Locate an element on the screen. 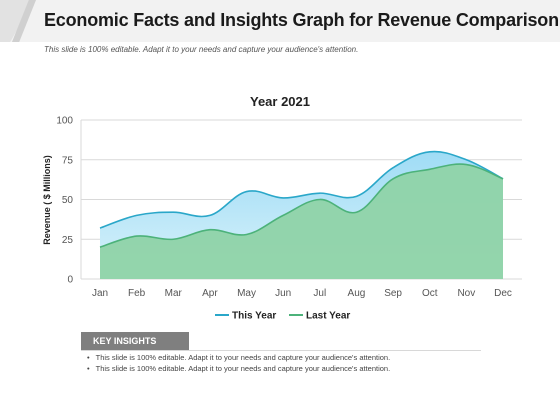 The image size is (560, 420). legend-label: Last Year is located at coordinates (328, 316).